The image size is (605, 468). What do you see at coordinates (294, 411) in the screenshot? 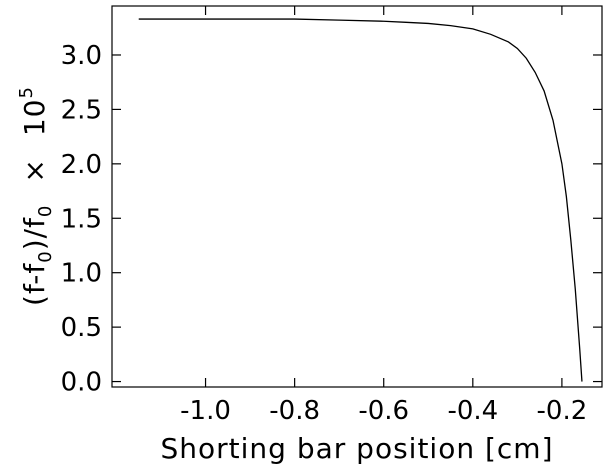
I see `x-tick-label-1: -0.8` at bounding box center [294, 411].